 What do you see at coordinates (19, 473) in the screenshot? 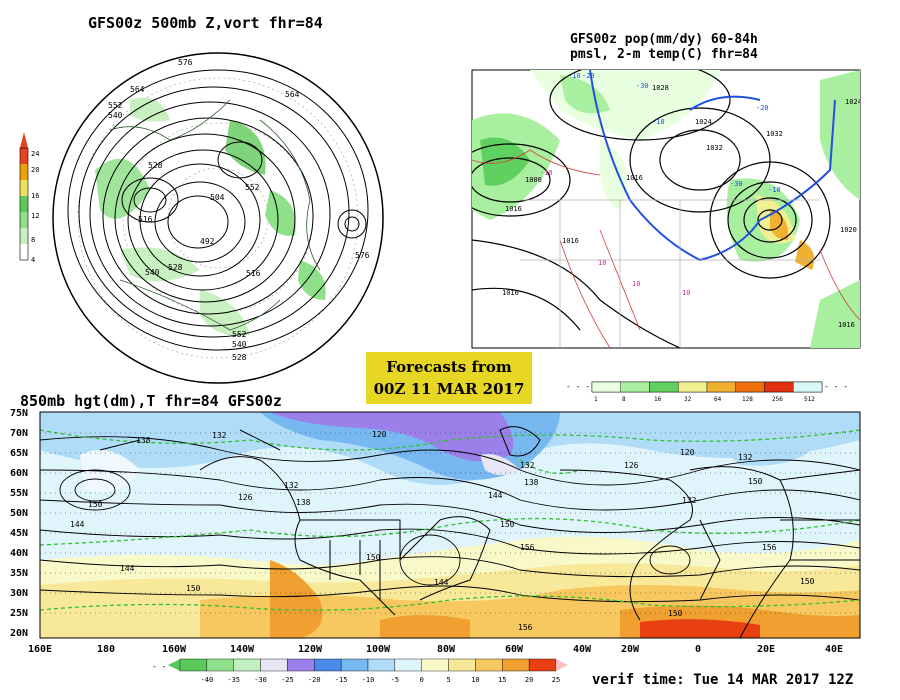
I see `lat-label: 60N` at bounding box center [19, 473].